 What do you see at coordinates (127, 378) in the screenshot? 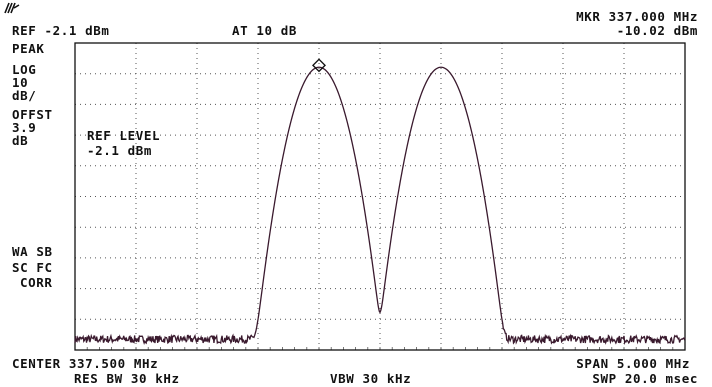
I see `resolution-bandwidth-label: RES BW 30 kHz` at bounding box center [127, 378].